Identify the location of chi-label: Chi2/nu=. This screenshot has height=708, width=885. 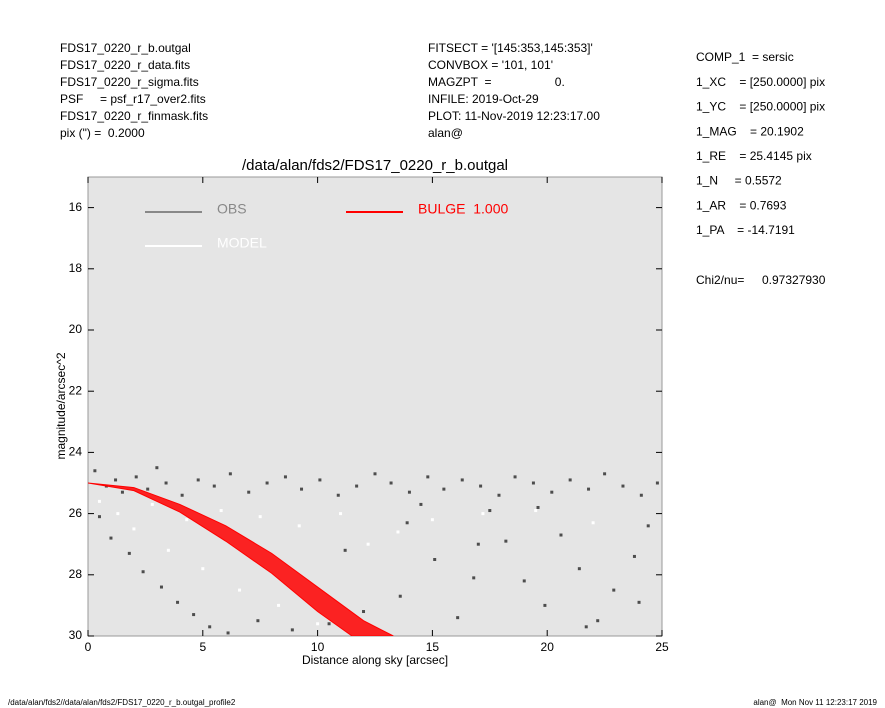
(720, 280).